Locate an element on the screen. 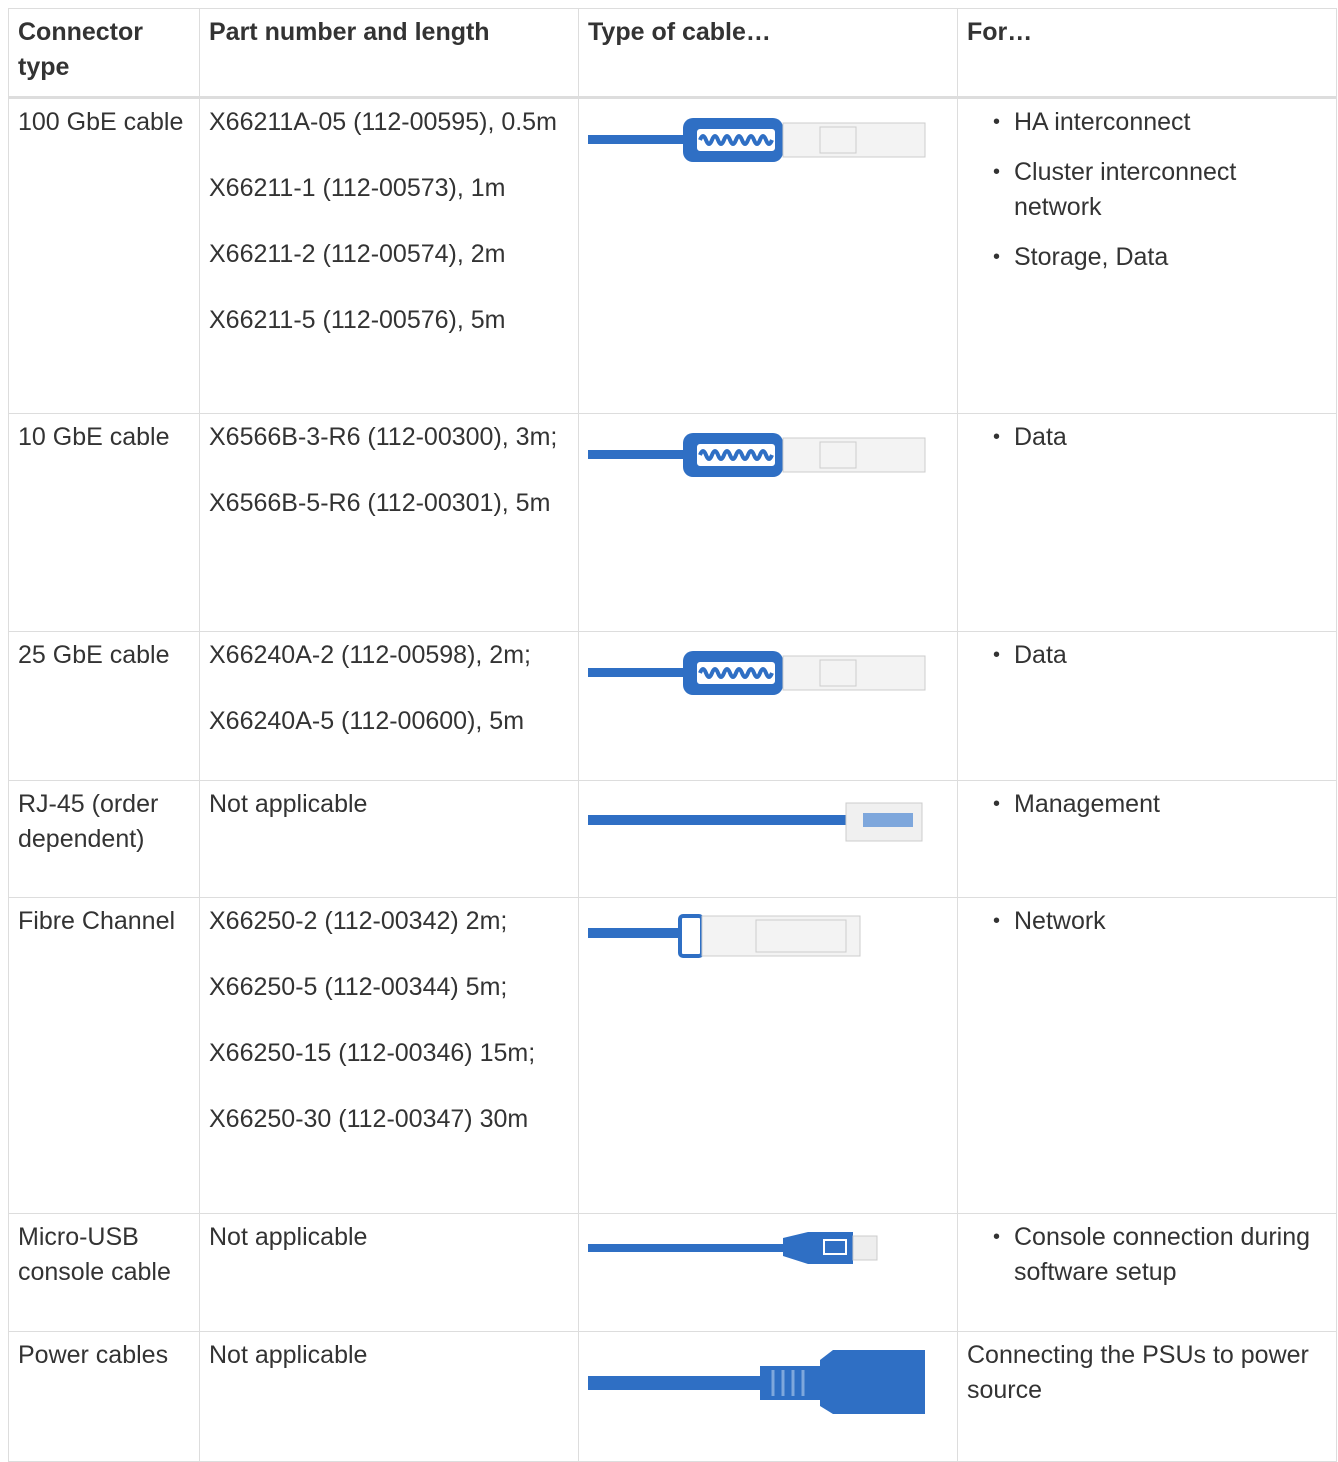 The height and width of the screenshot is (1462, 1338). part-number: X66250-5 (112-00344) 5m; is located at coordinates (358, 987).